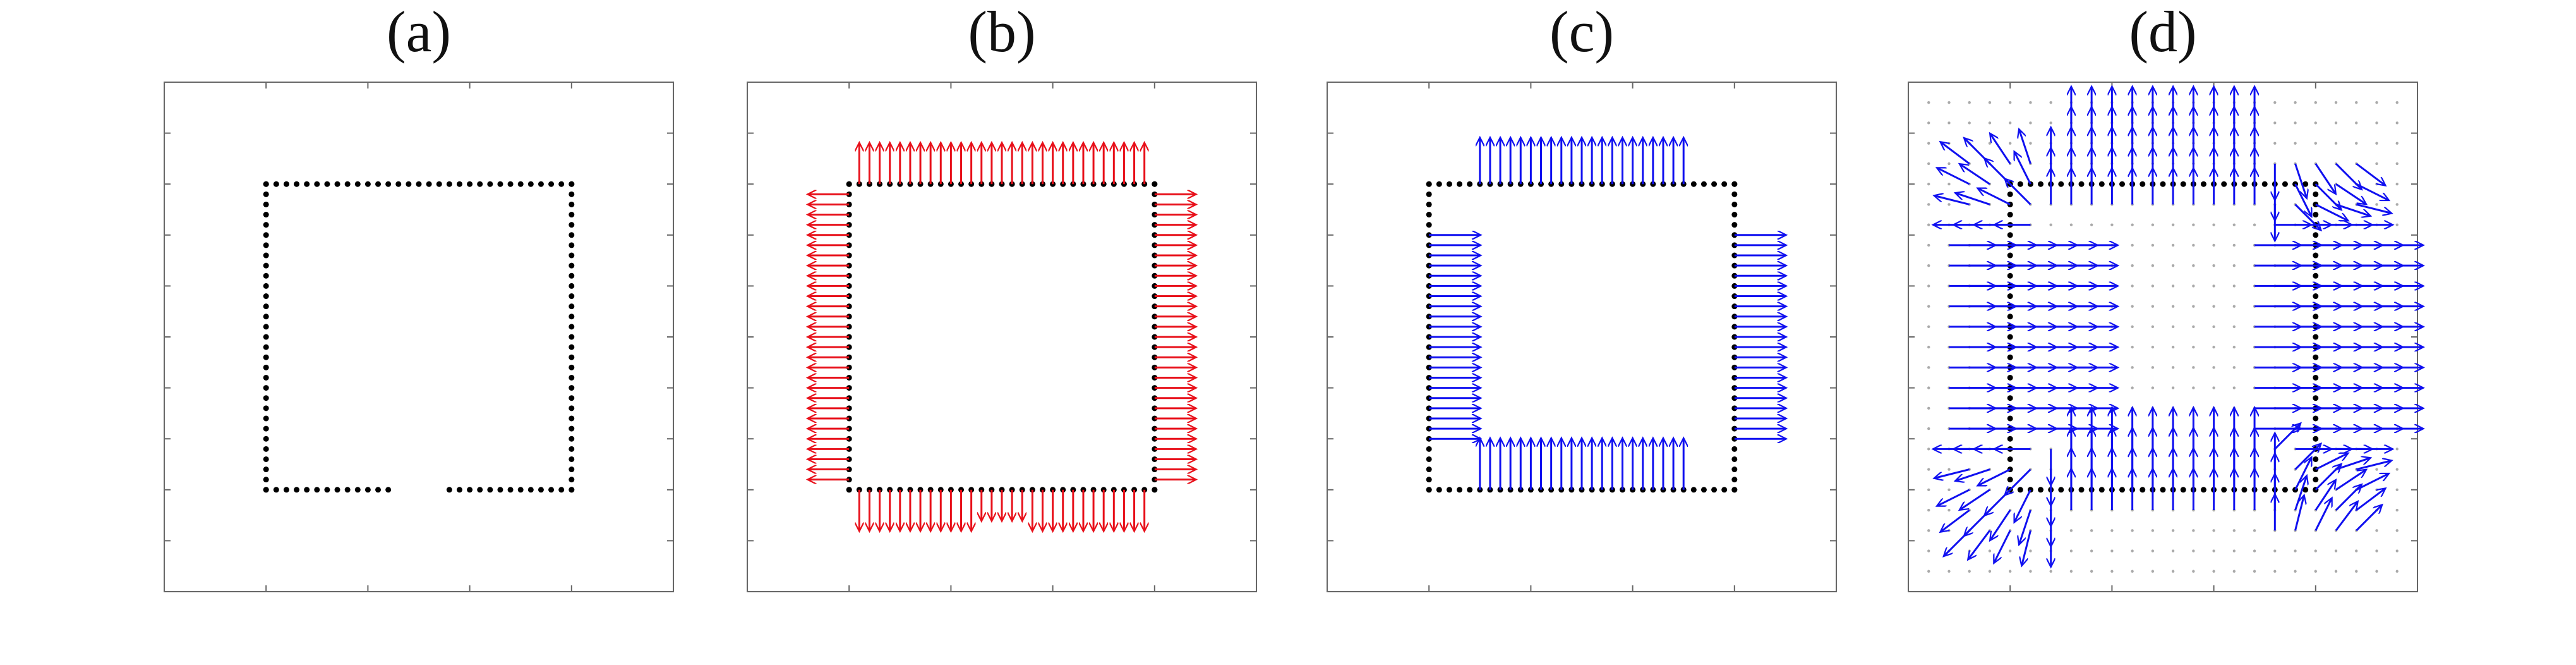  Describe the element at coordinates (1582, 32) in the screenshot. I see `panel-label: (c)` at that location.